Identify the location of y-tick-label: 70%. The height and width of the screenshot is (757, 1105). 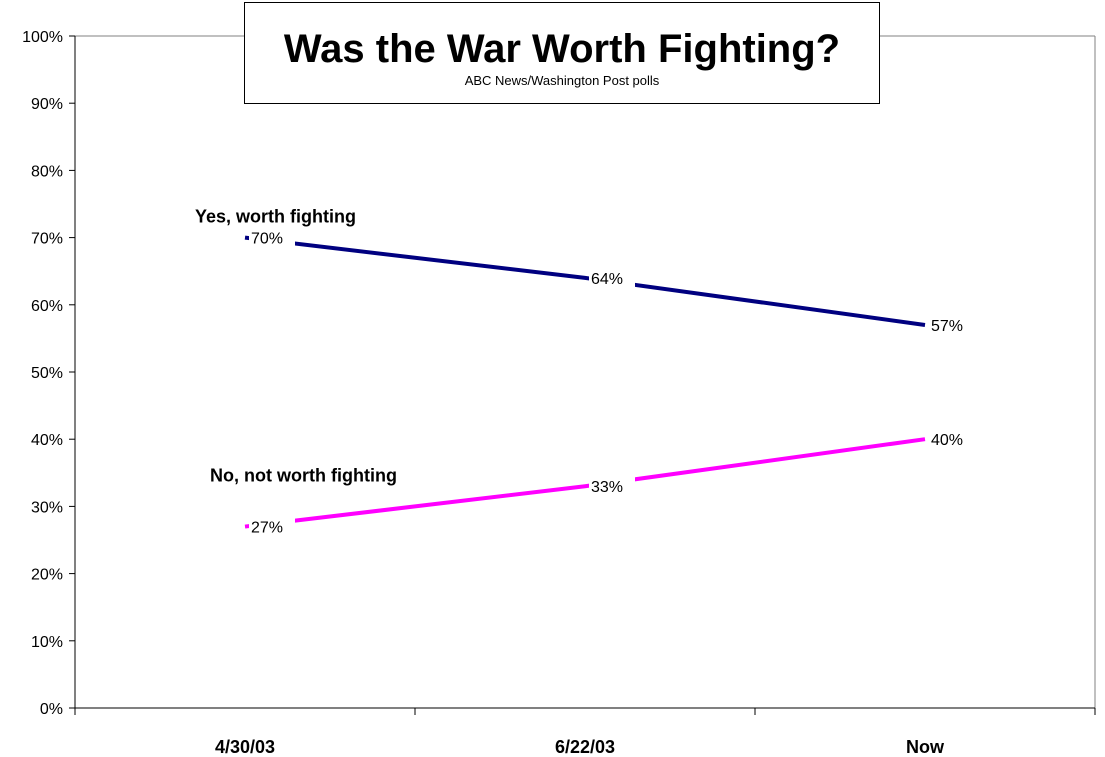
(47, 239).